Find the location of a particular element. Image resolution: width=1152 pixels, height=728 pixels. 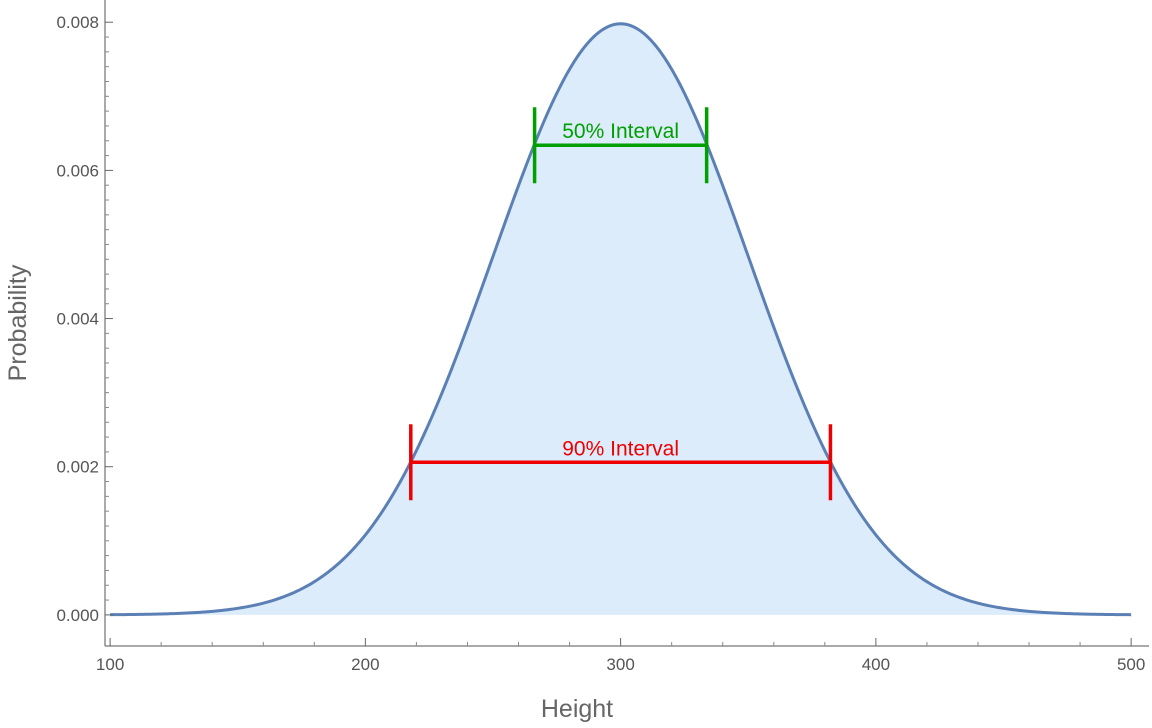

x-tick-labels: 100 200 300 400 500 is located at coordinates (620, 664).